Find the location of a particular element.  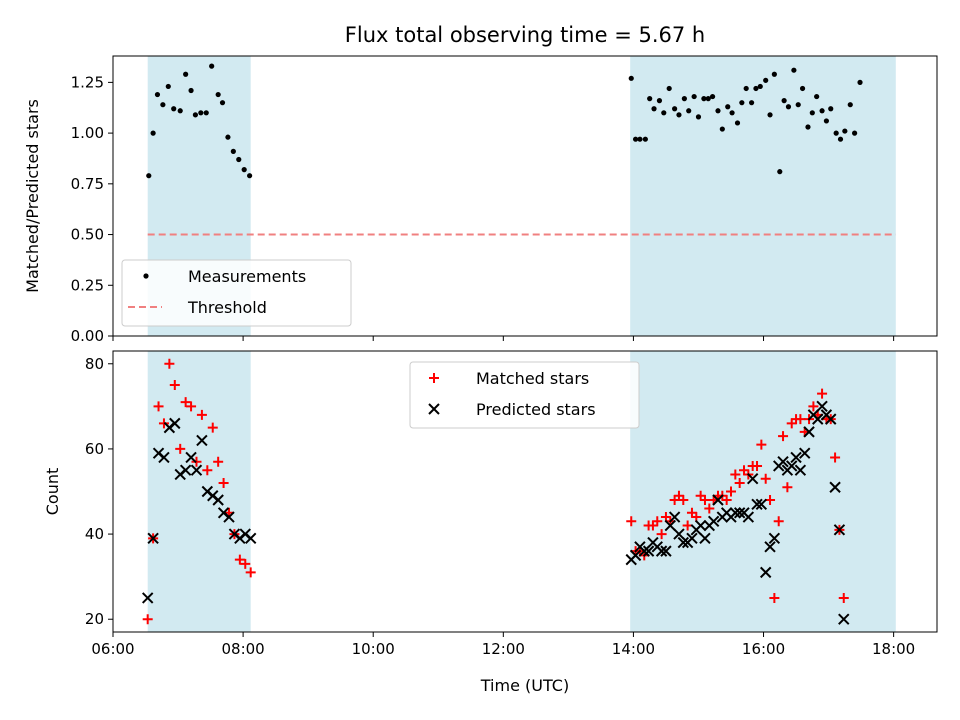

x-tick-label: 18:00 is located at coordinates (893, 649).